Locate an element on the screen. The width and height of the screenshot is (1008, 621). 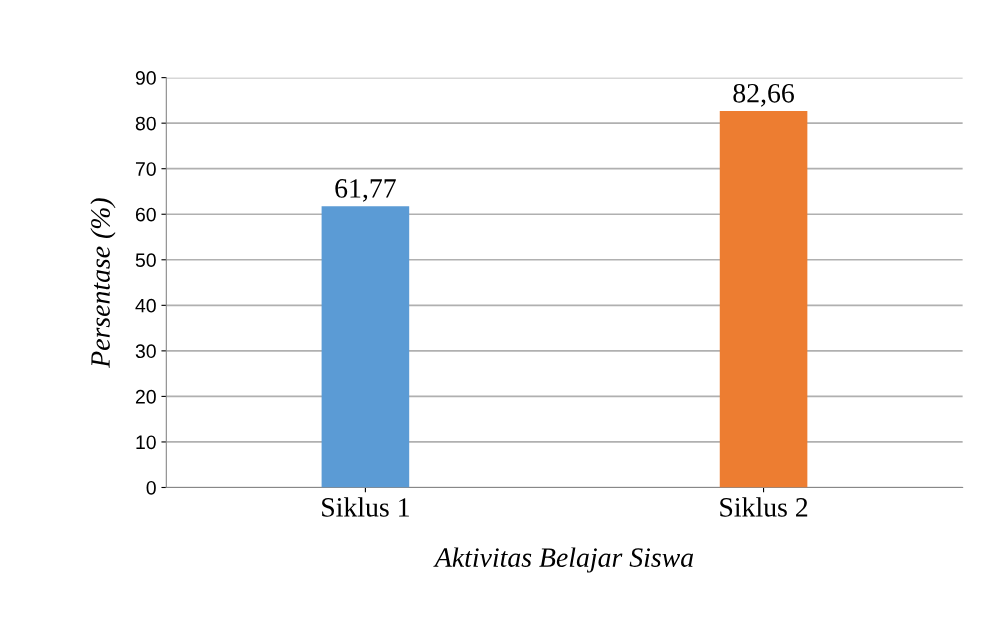
y-tick-label: 10 is located at coordinates (146, 442).